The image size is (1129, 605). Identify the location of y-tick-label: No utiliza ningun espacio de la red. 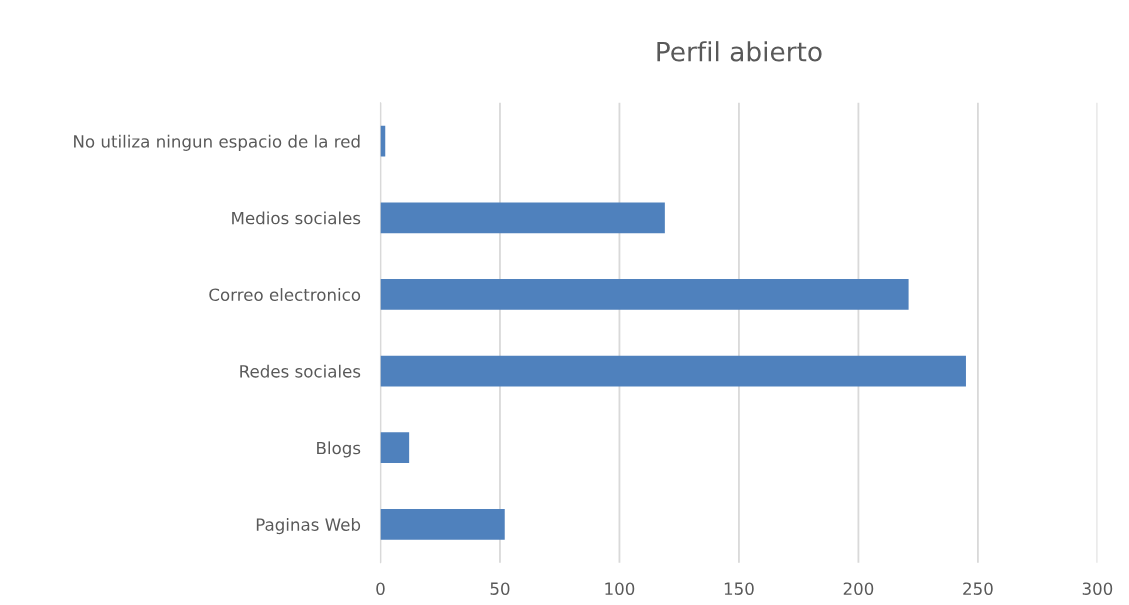
(217, 142).